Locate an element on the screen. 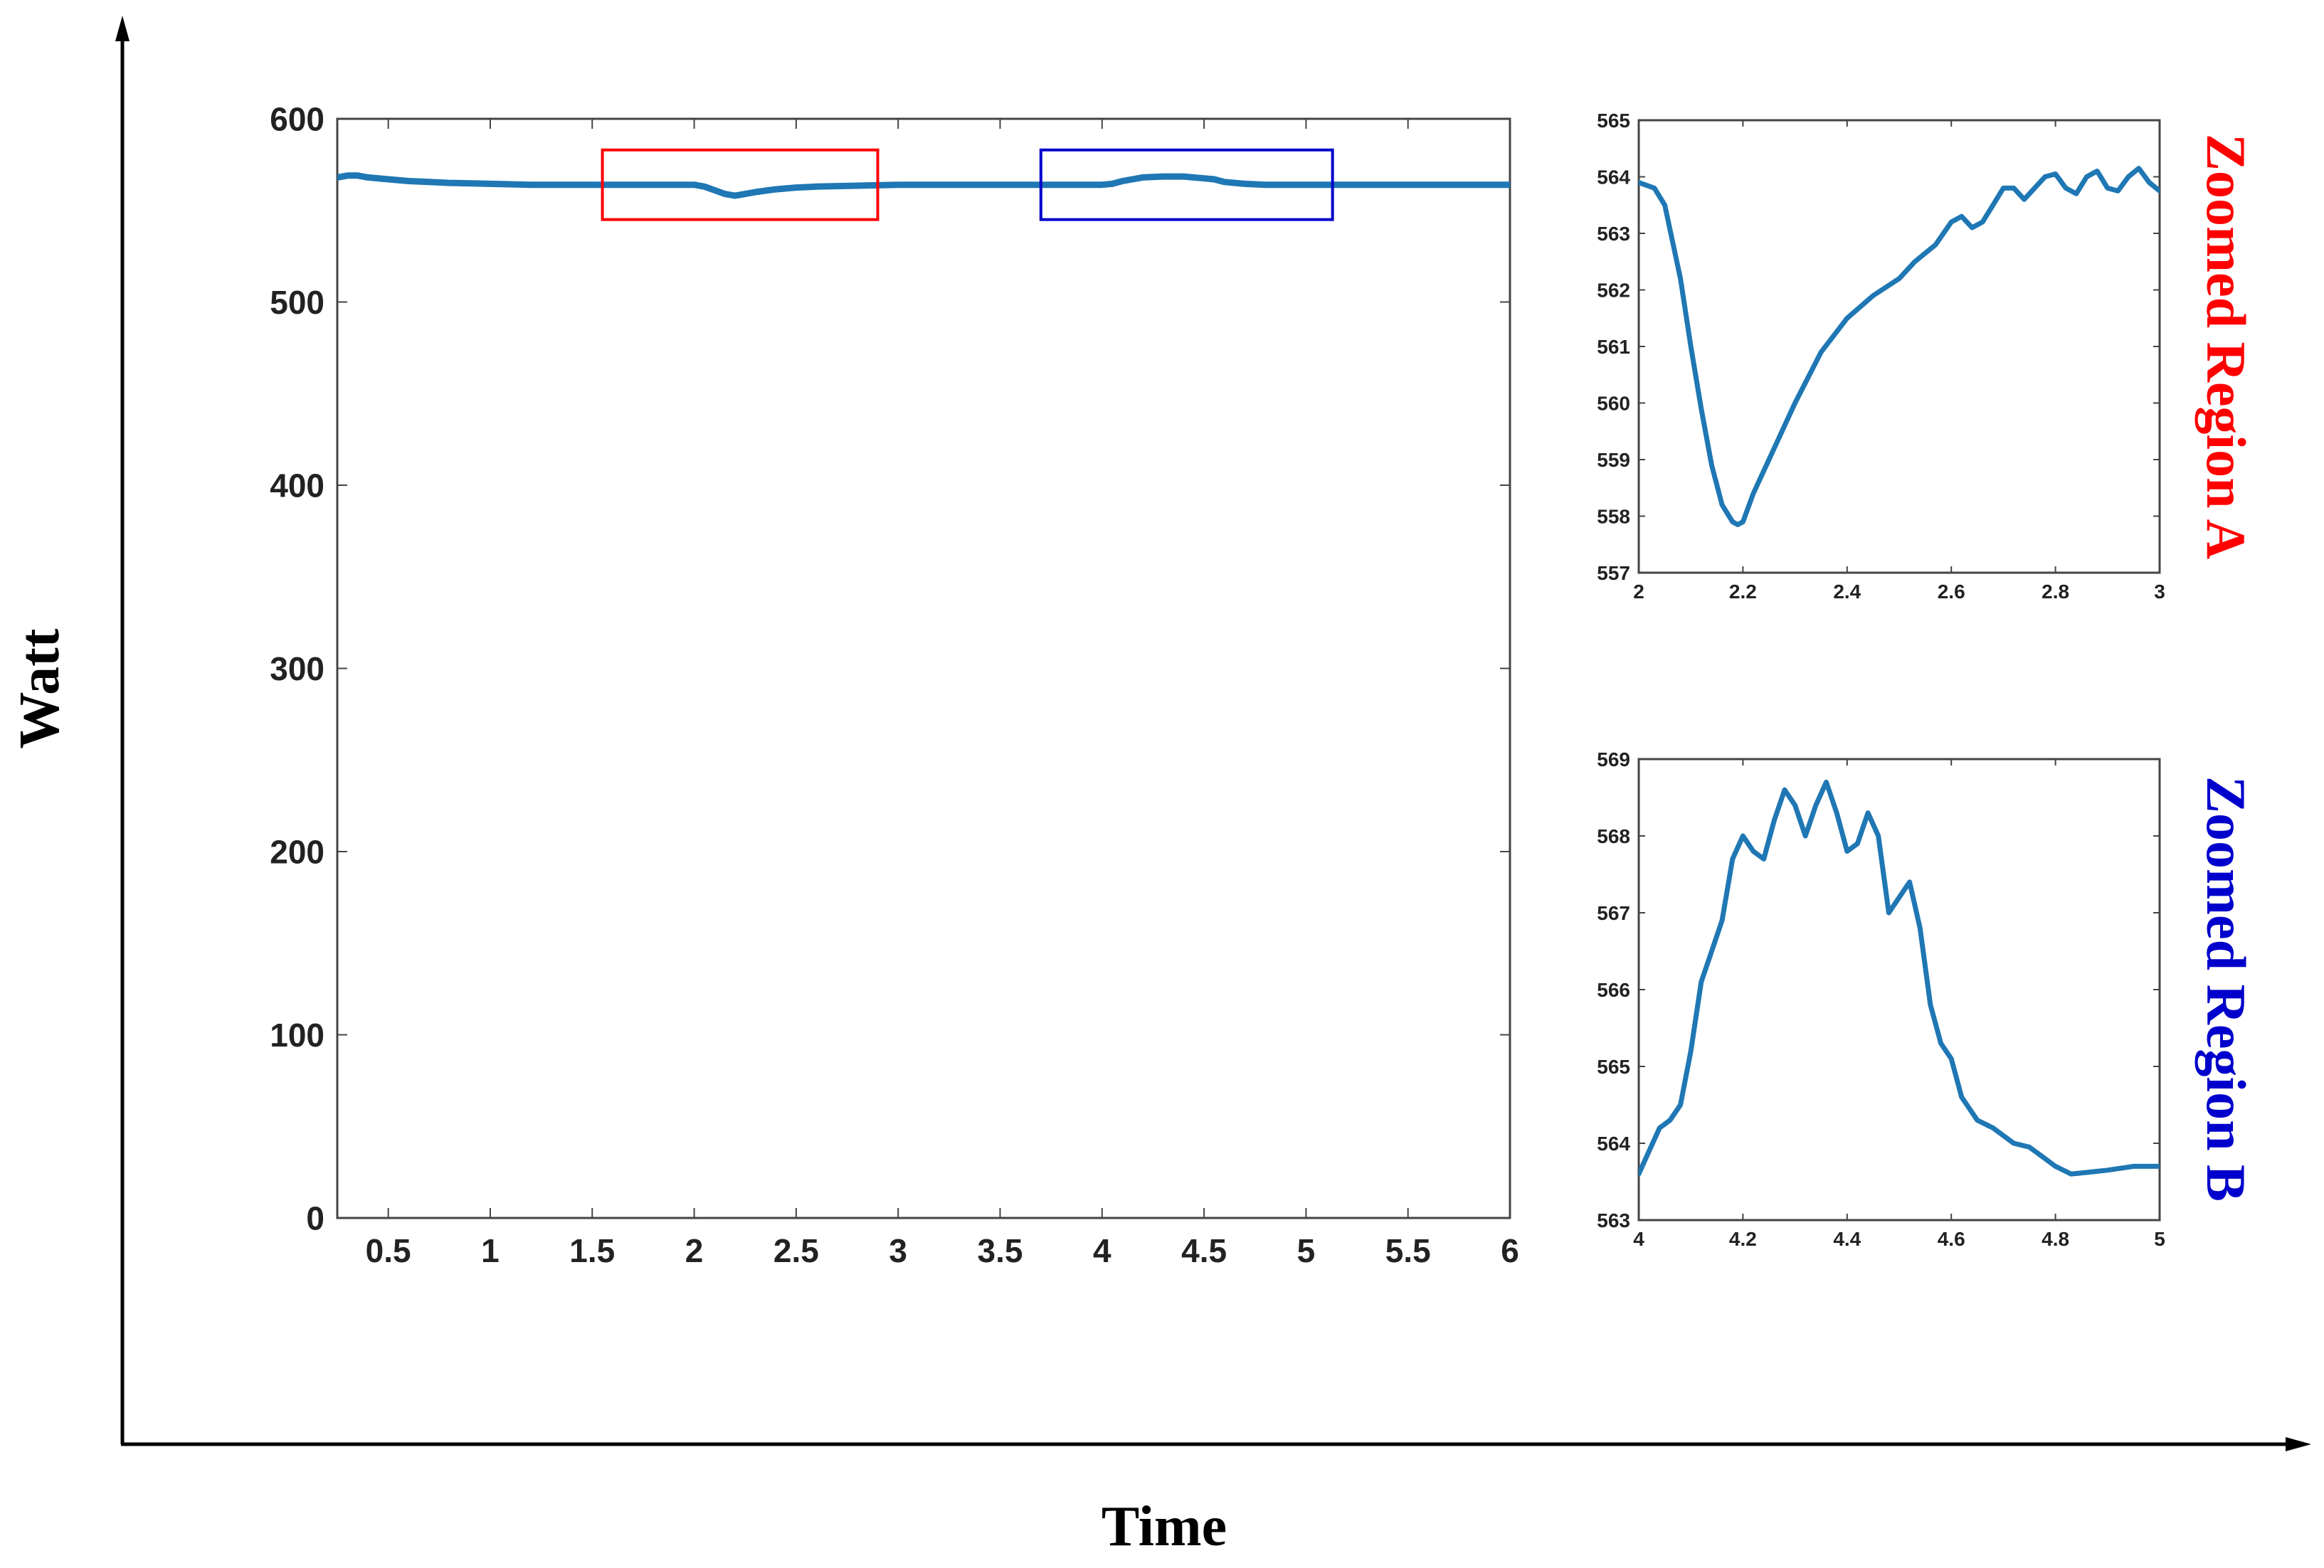 Image resolution: width=2324 pixels, height=1568 pixels. zoom-b-y-tick-label: 568 is located at coordinates (1613, 836).